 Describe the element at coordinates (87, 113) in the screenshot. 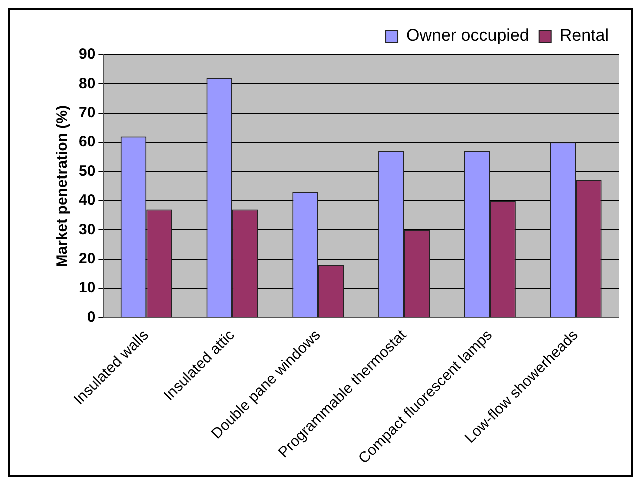

I see `y-tick-label: 70` at that location.